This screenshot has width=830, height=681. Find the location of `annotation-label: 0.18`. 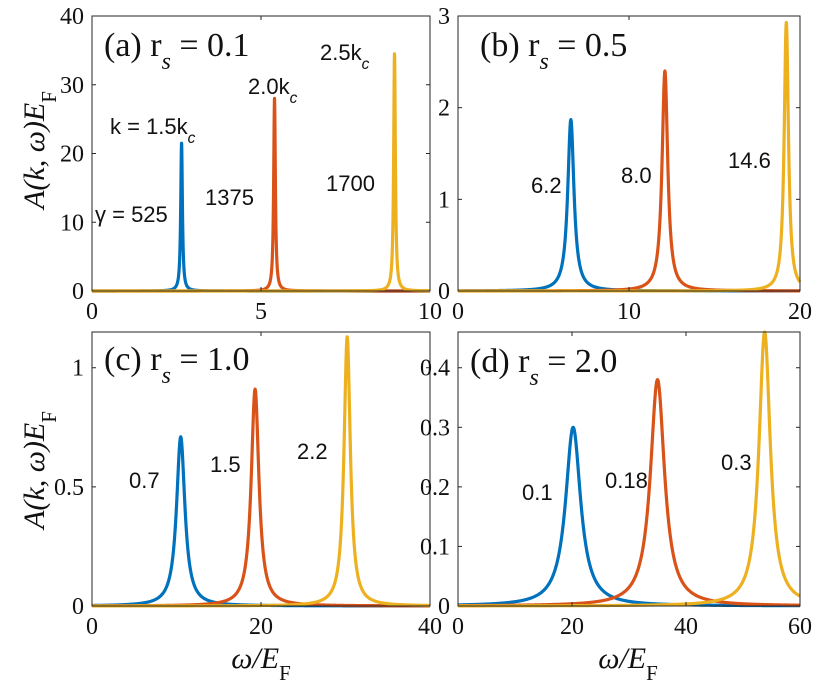

annotation-label: 0.18 is located at coordinates (626, 480).